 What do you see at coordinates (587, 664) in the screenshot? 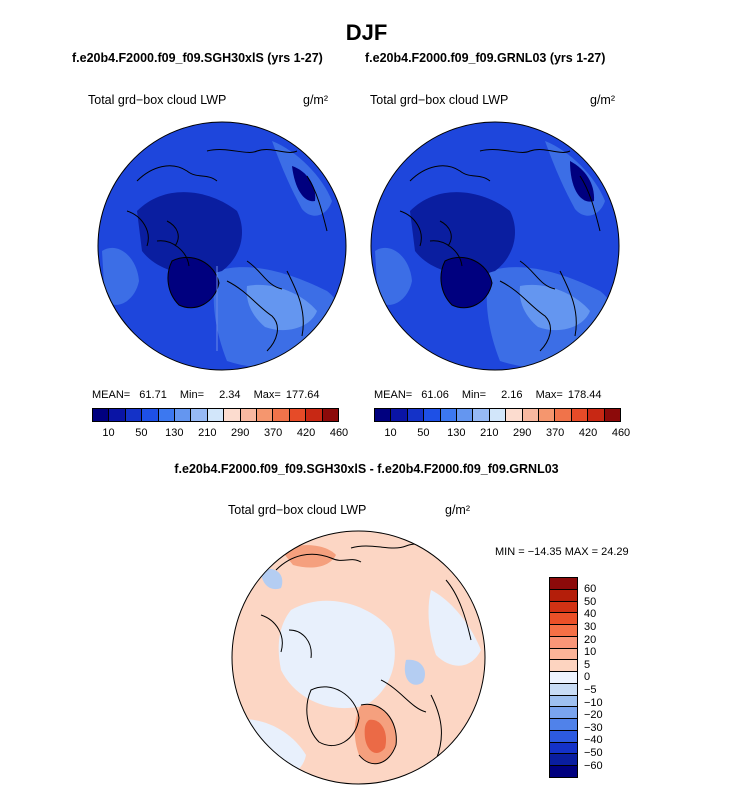
I see `colorbar-tick-label: 5` at bounding box center [587, 664].